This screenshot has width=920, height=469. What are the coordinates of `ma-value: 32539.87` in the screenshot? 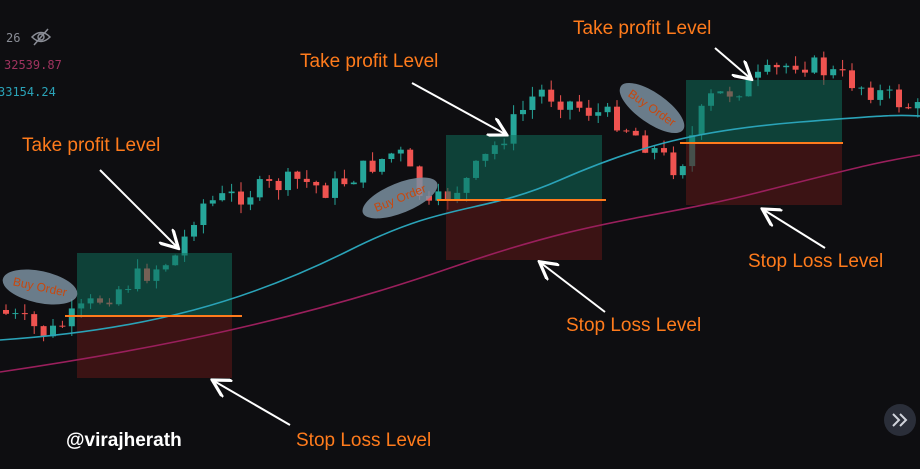 It's located at (33, 65).